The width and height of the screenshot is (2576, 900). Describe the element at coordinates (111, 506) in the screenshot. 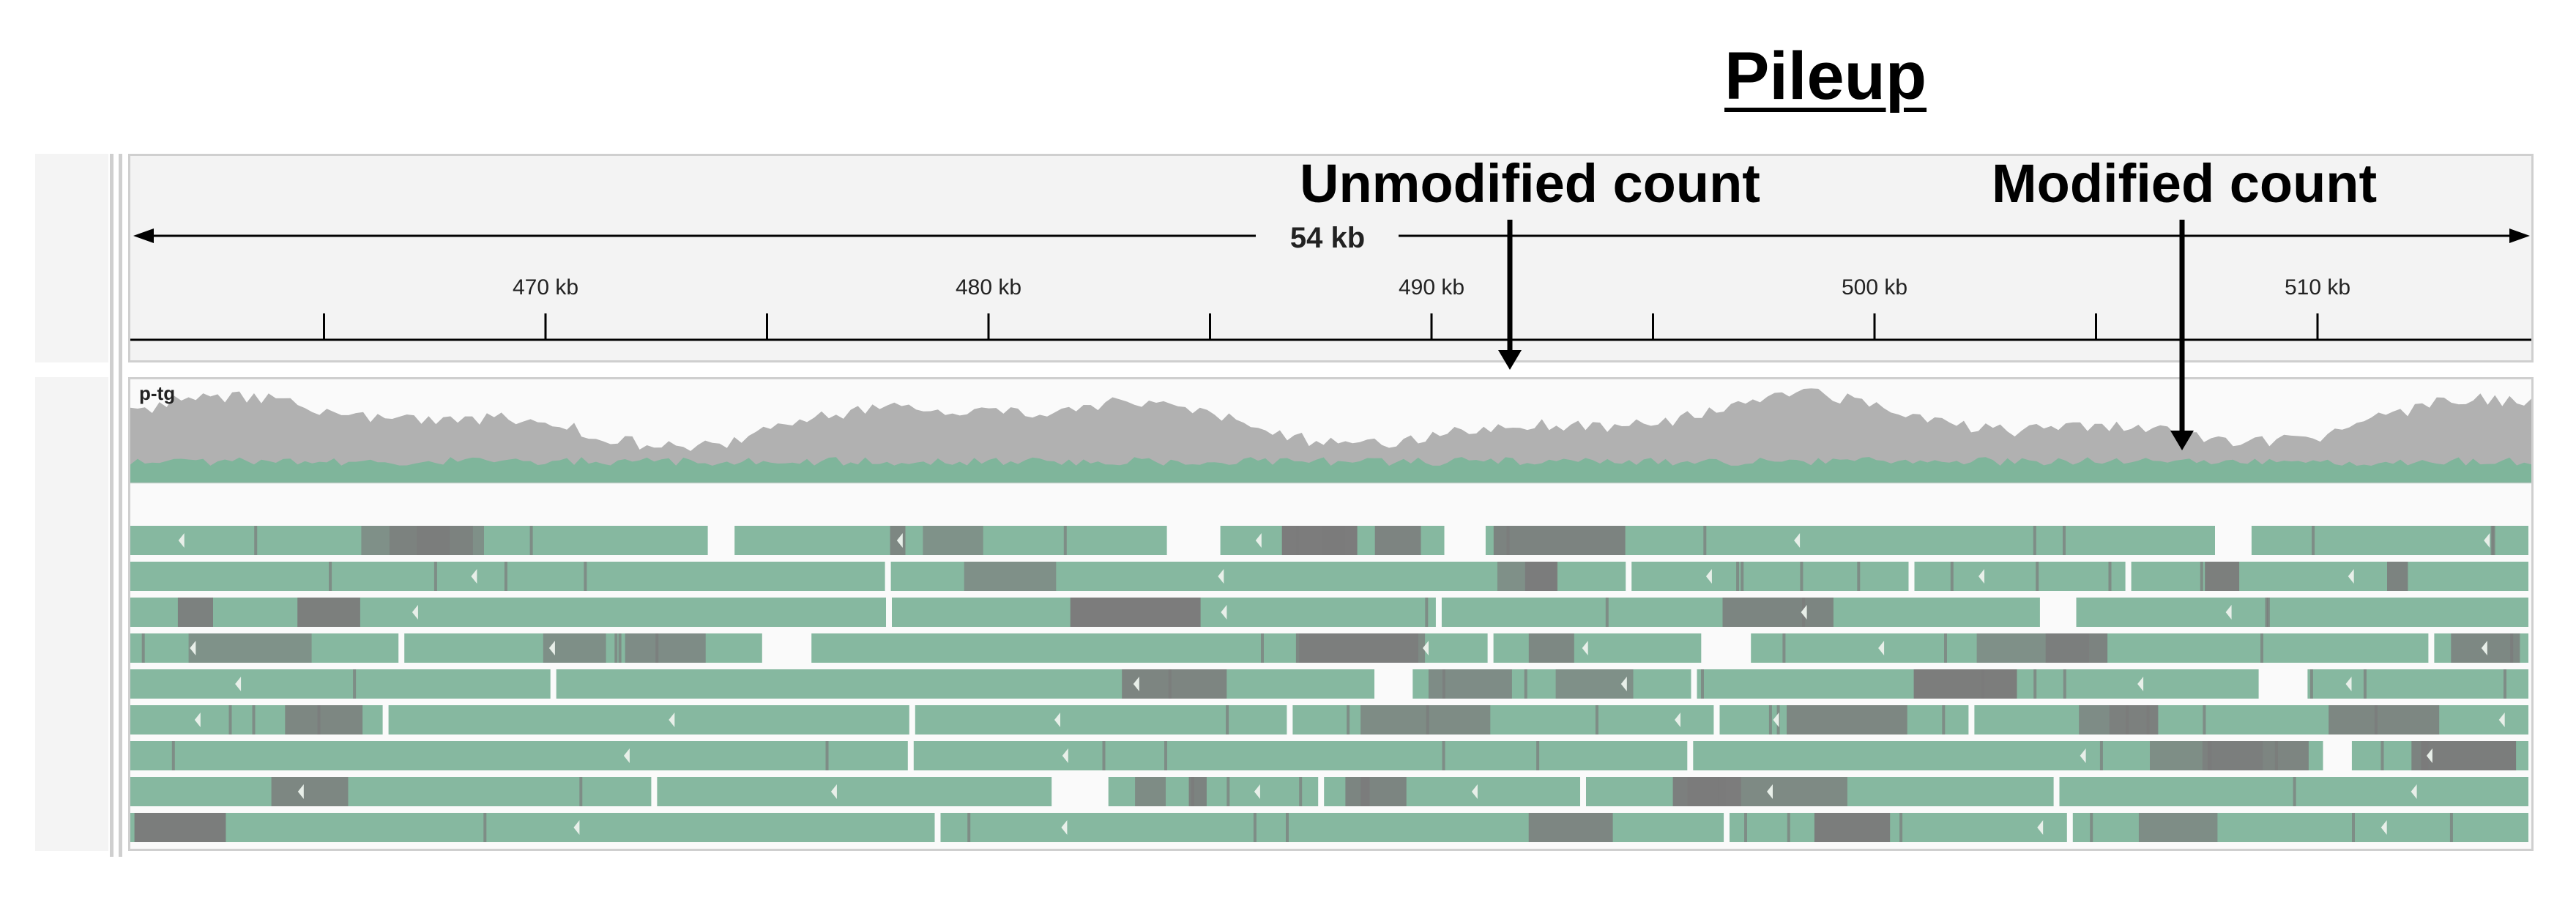

I see `panel-divider` at that location.